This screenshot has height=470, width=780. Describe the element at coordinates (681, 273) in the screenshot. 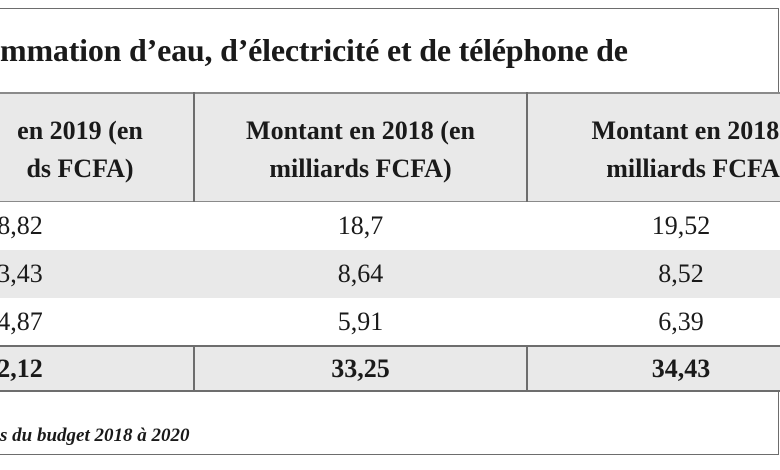

I see `row-2-col-3: 8,52` at that location.